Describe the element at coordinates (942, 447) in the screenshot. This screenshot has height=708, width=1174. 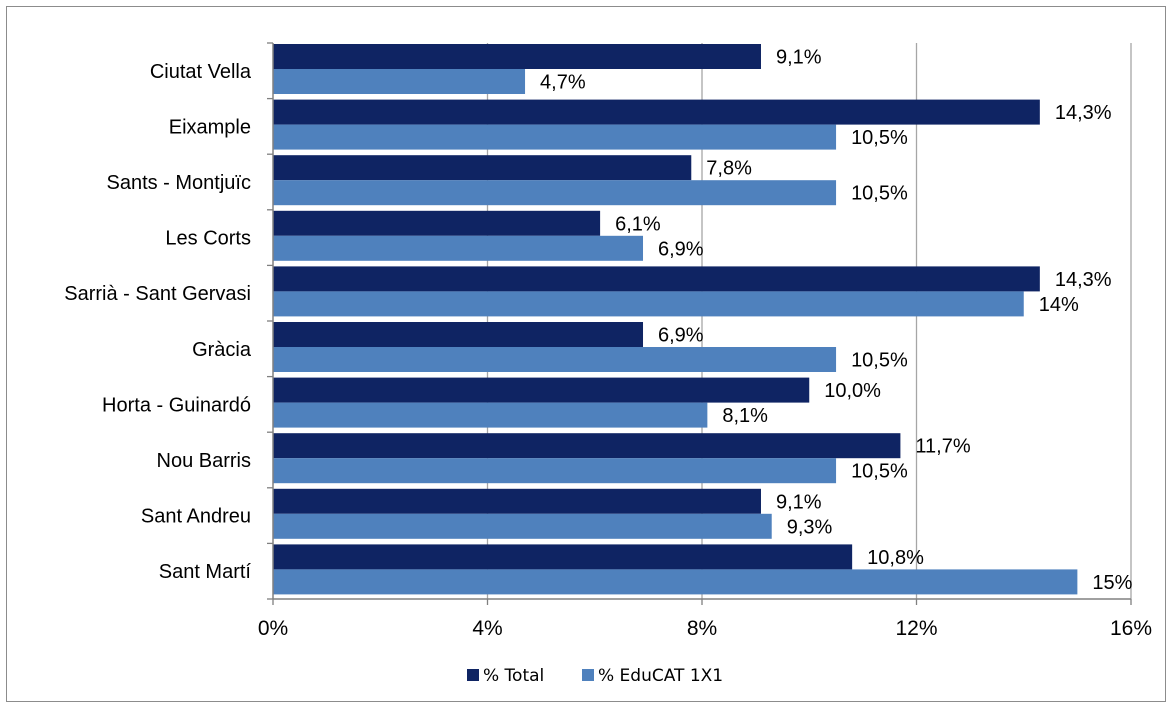
I see `data-label: 11,7%` at that location.